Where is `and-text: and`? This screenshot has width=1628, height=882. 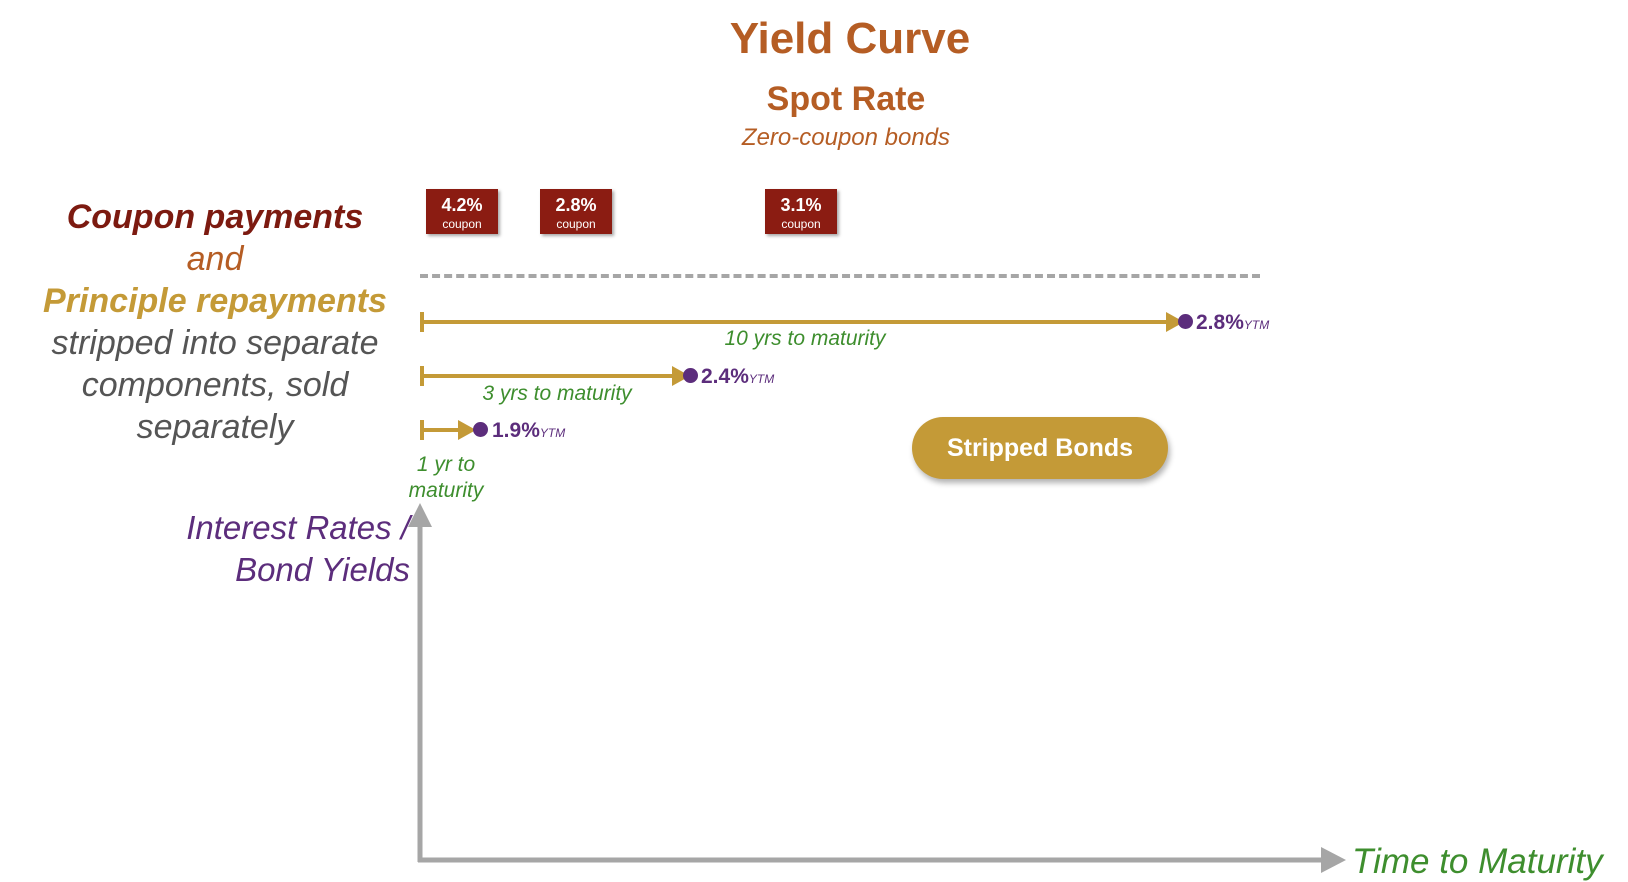 and-text: and is located at coordinates (215, 259).